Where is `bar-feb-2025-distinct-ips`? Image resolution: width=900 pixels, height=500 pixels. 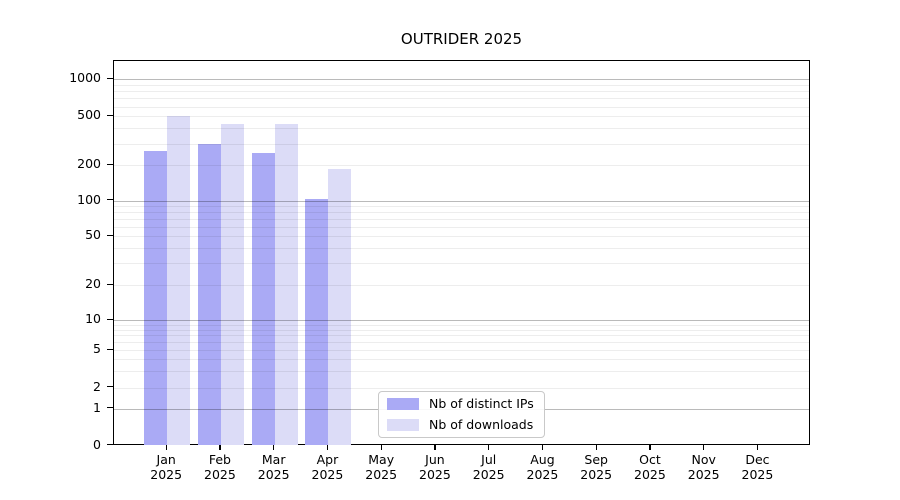 bar-feb-2025-distinct-ips is located at coordinates (209, 294).